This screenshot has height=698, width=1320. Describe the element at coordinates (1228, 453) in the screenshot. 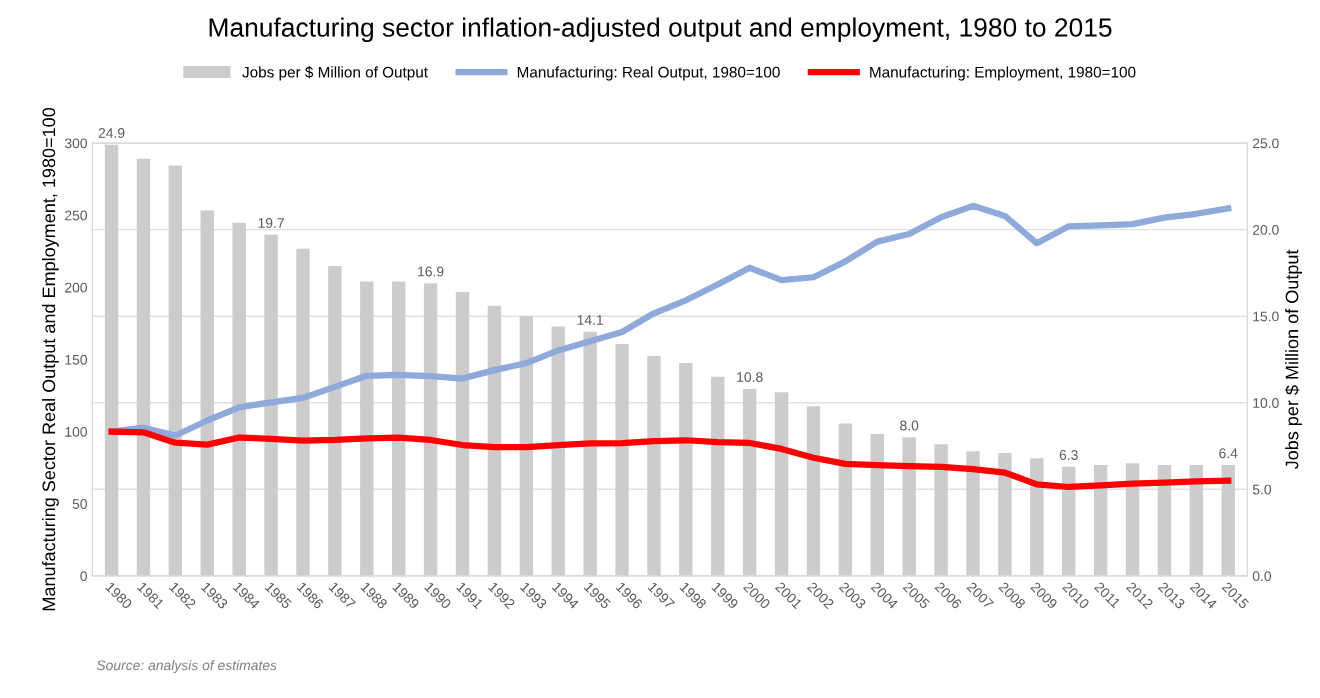

I see `data-label: 6.4` at that location.